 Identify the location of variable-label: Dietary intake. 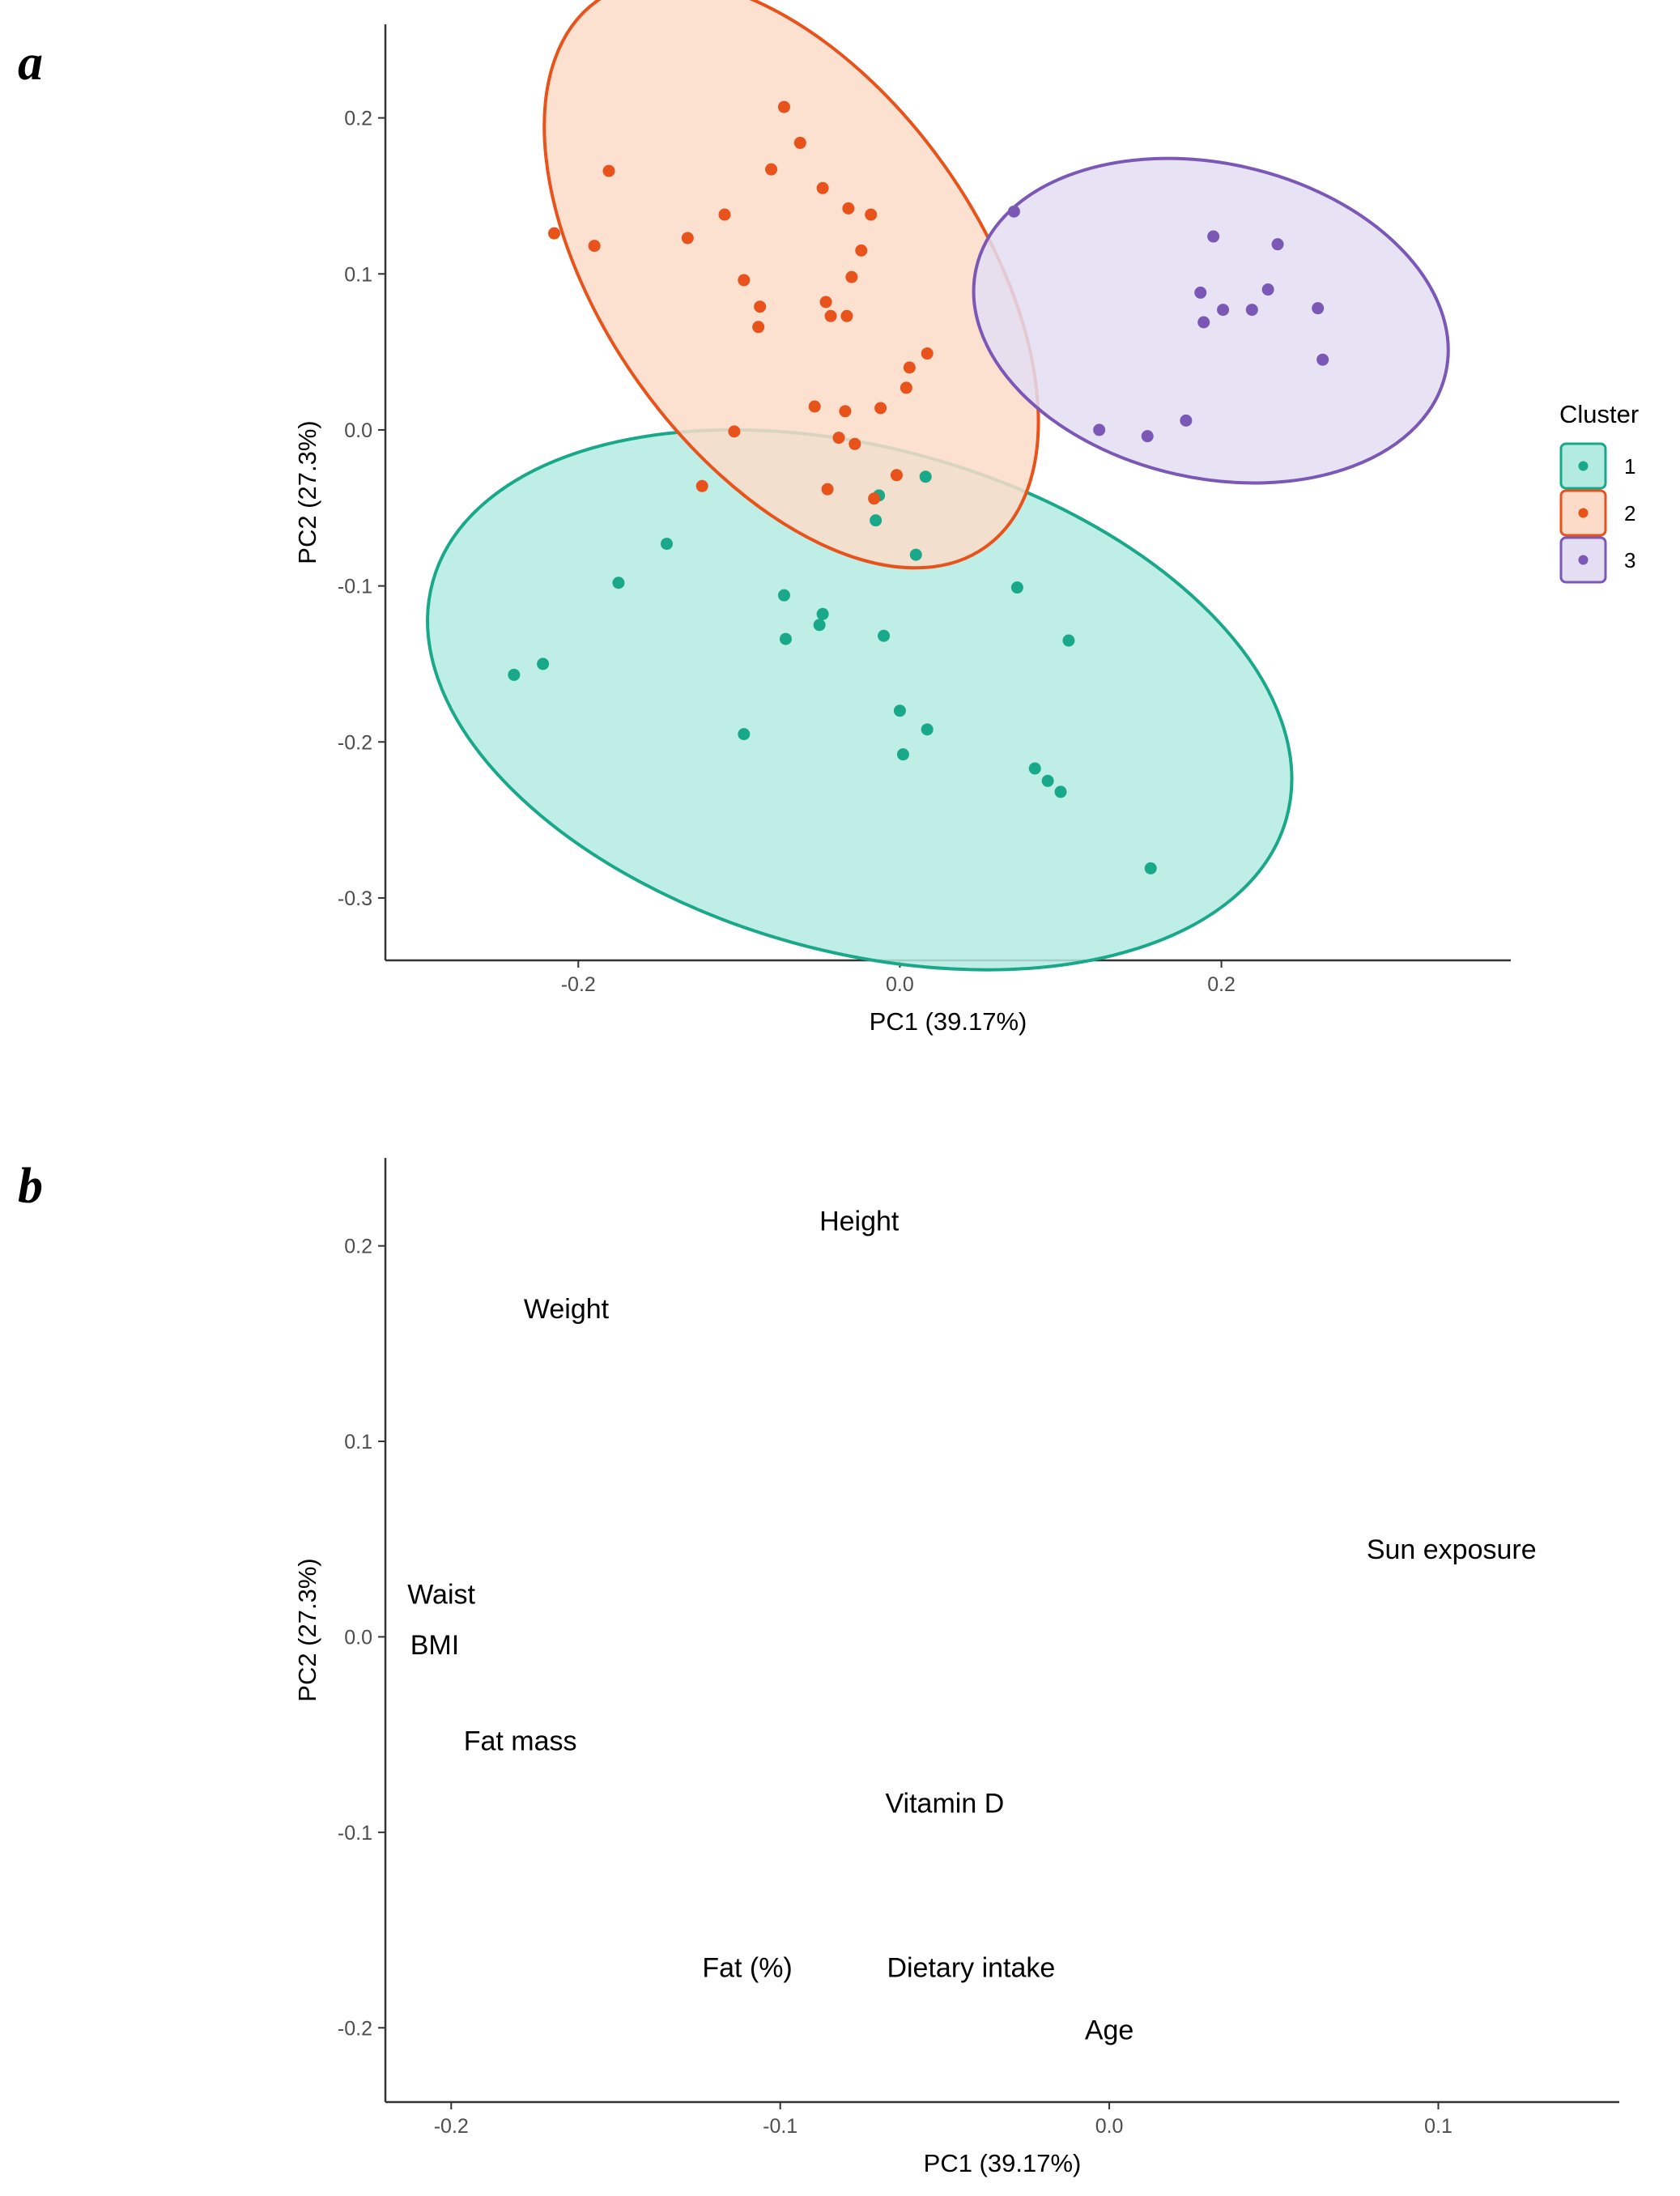
(971, 1967).